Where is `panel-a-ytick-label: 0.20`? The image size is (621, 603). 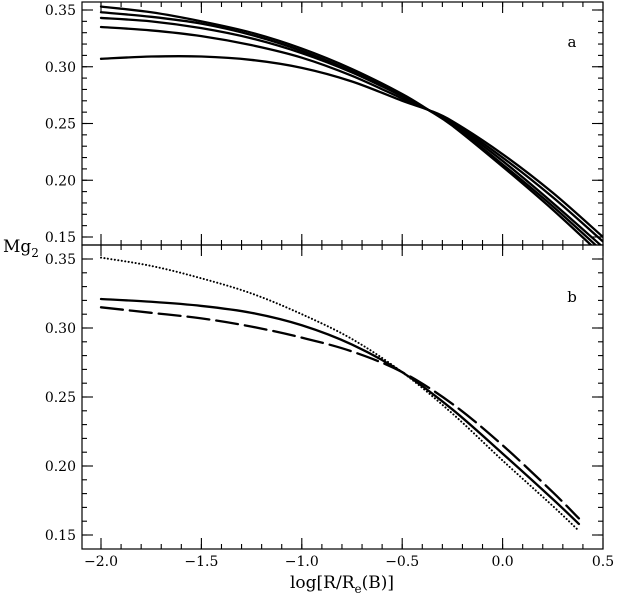 panel-a-ytick-label: 0.20 is located at coordinates (60, 181).